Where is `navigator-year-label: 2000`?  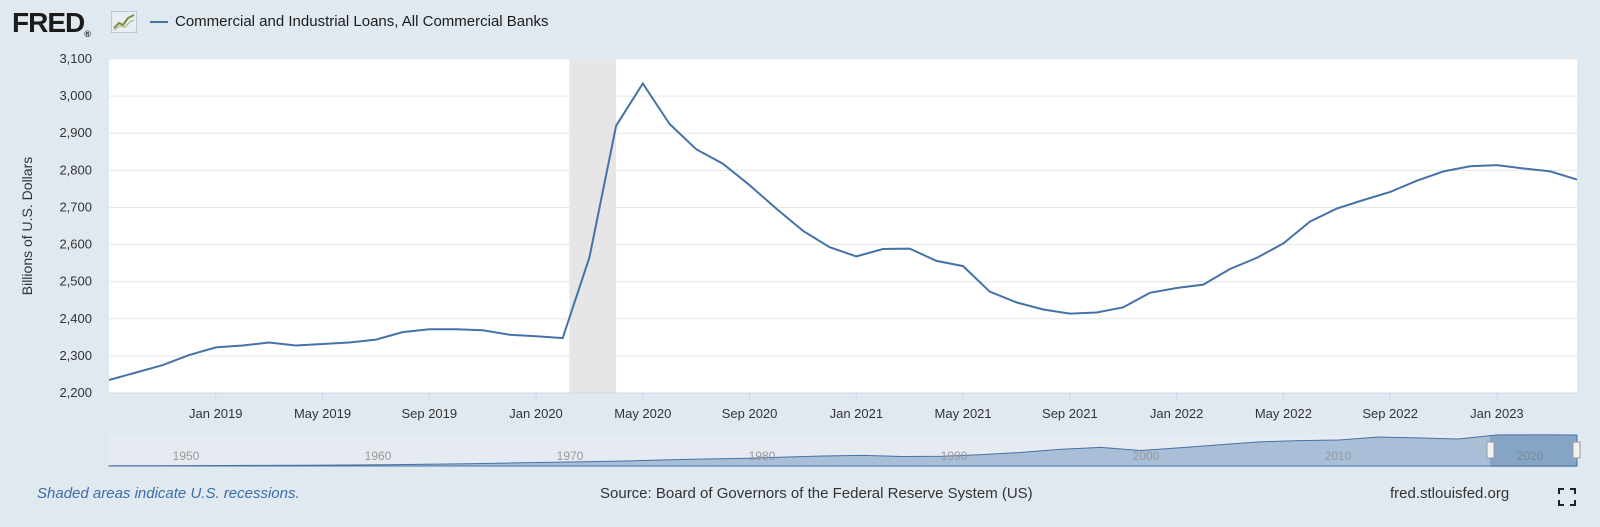 navigator-year-label: 2000 is located at coordinates (1146, 456).